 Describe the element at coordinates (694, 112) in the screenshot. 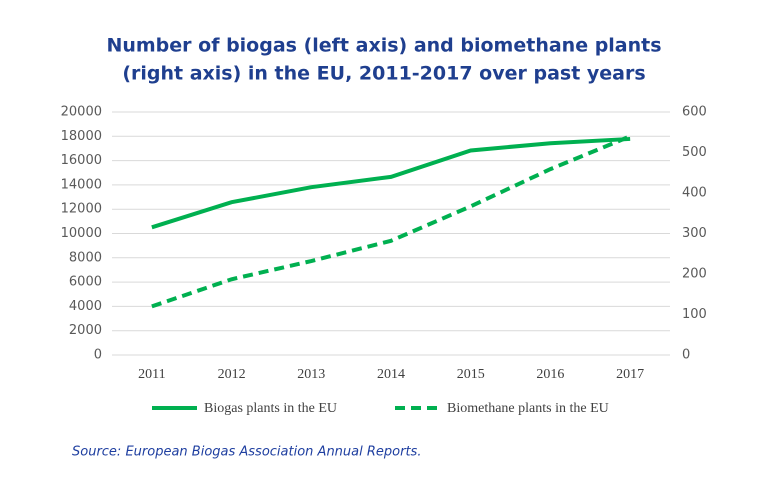

I see `y2-tick-label: 600` at that location.